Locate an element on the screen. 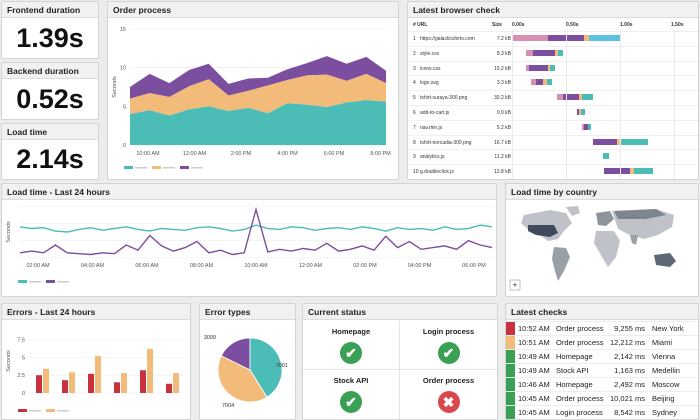  error-types-pie: 3009 7001 7004 is located at coordinates (246, 372).